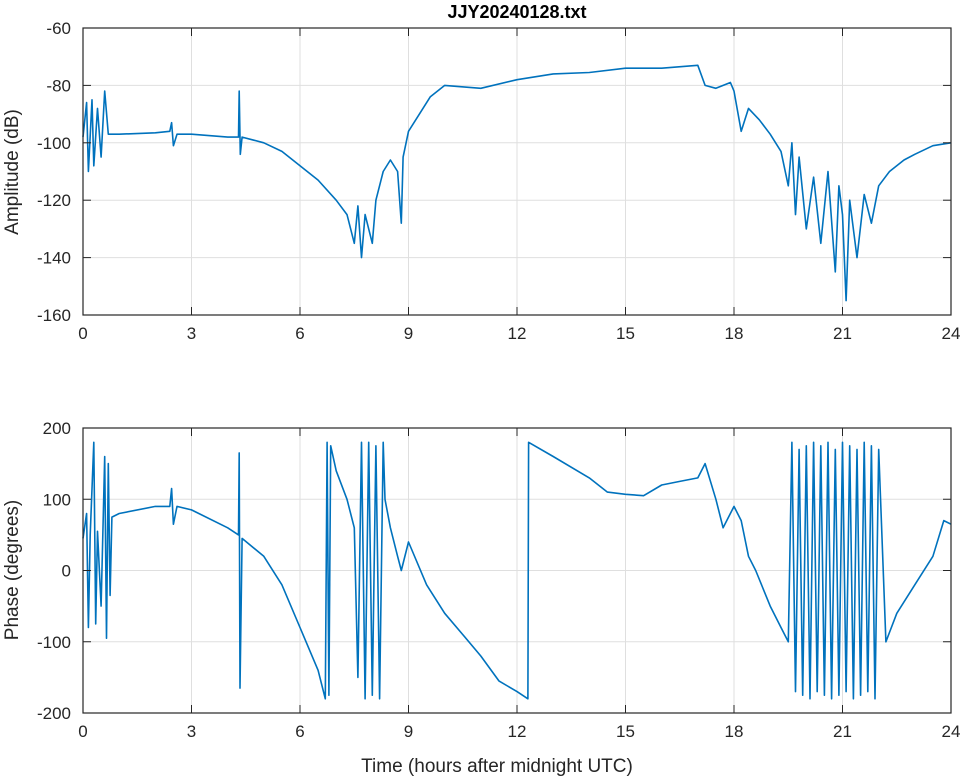 Image resolution: width=964 pixels, height=778 pixels. I want to click on y-tick-label: -200, so click(54, 713).